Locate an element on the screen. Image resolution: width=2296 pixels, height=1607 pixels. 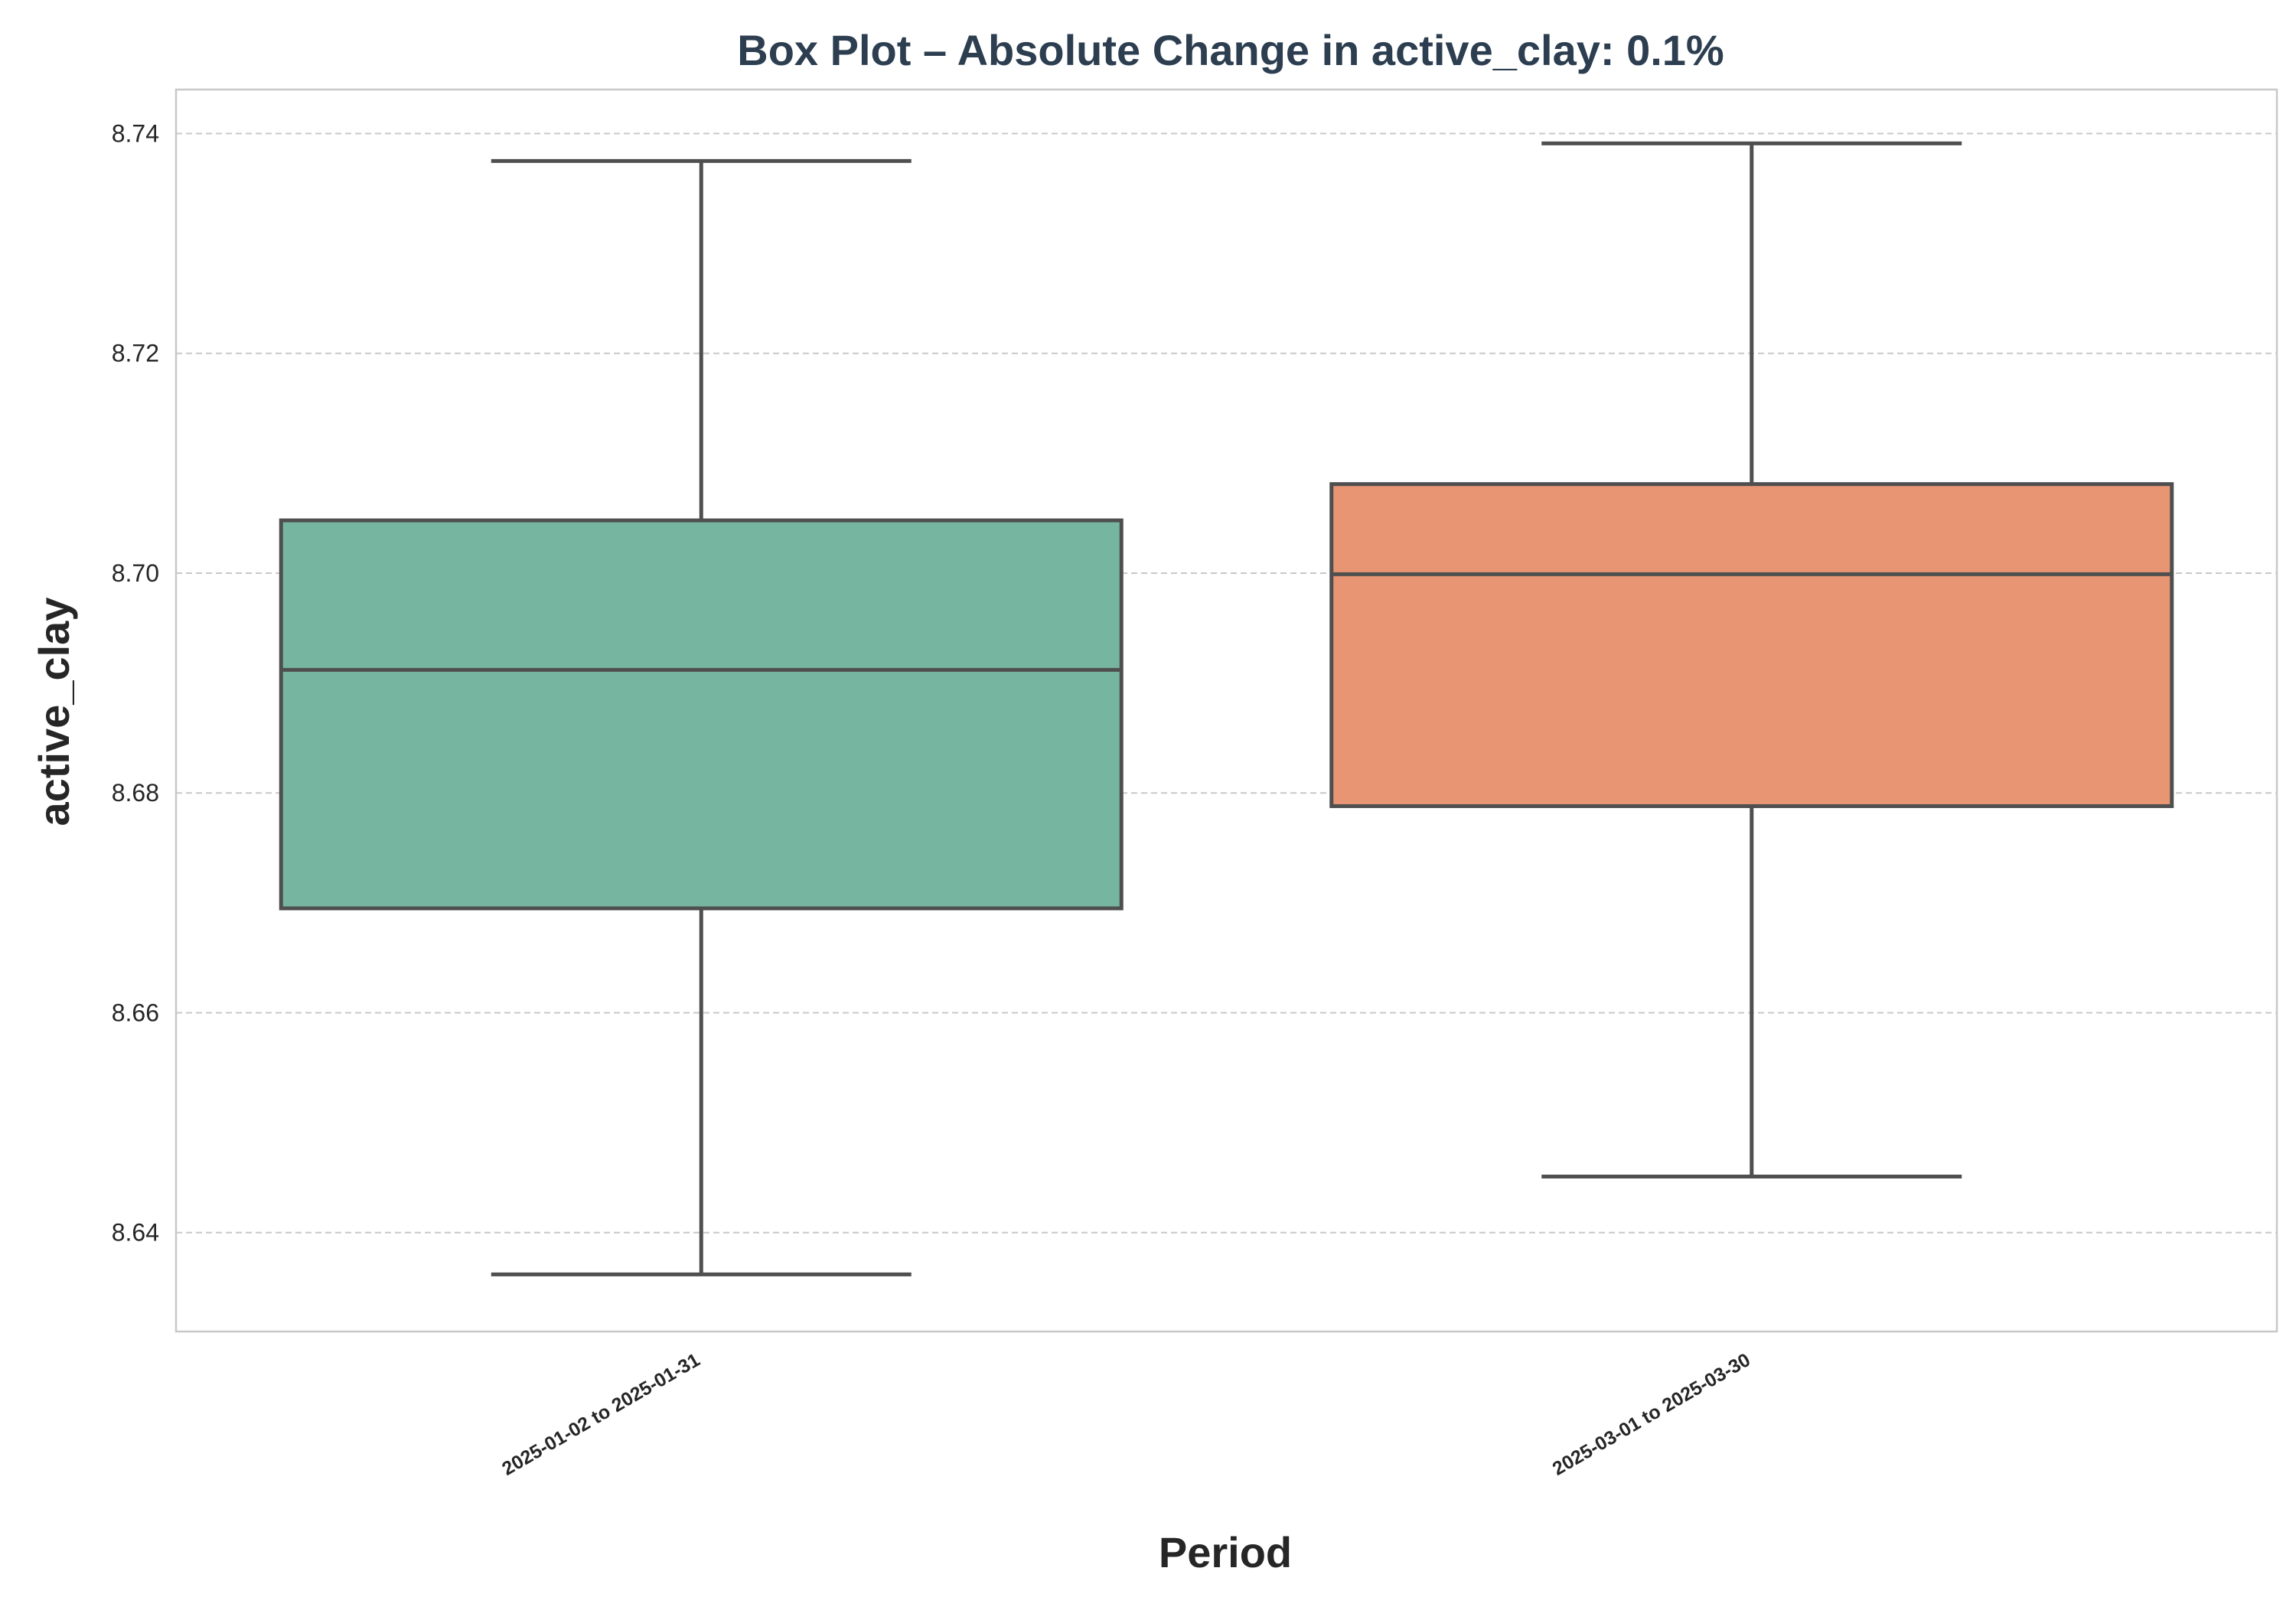
x-axis-label: Period is located at coordinates (1225, 1552).